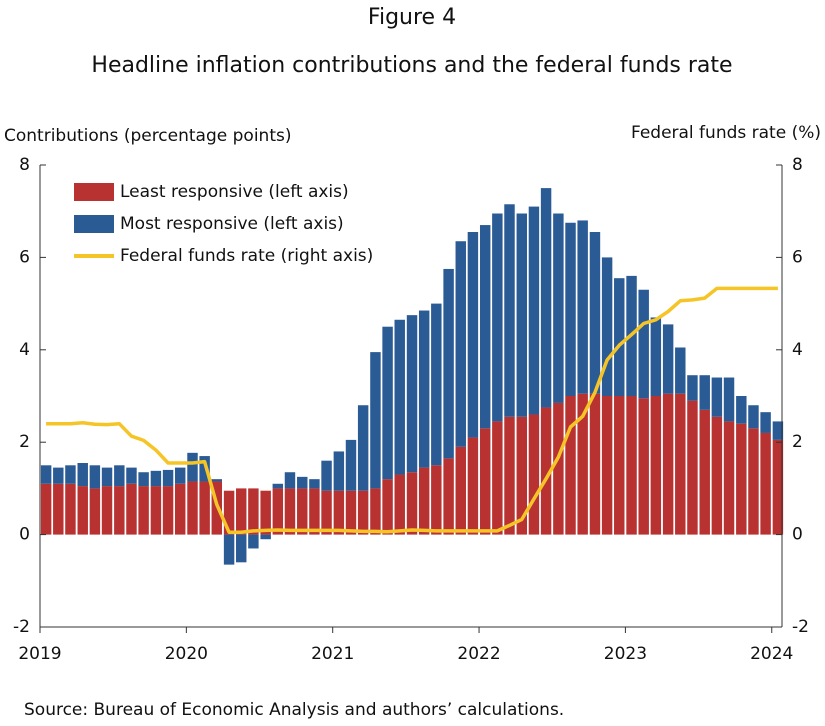 The height and width of the screenshot is (726, 825). I want to click on y2-tick-label: 8, so click(797, 165).